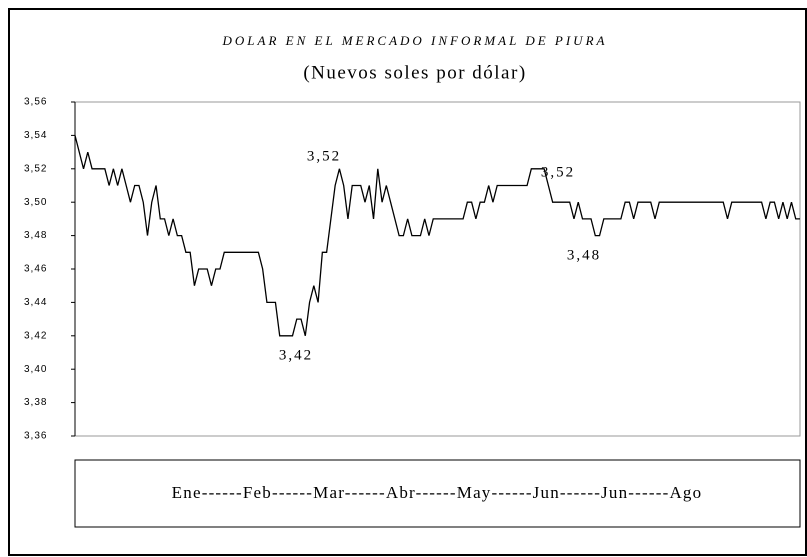 The height and width of the screenshot is (557, 807). Describe the element at coordinates (584, 255) in the screenshot. I see `annotation: 3,48` at that location.